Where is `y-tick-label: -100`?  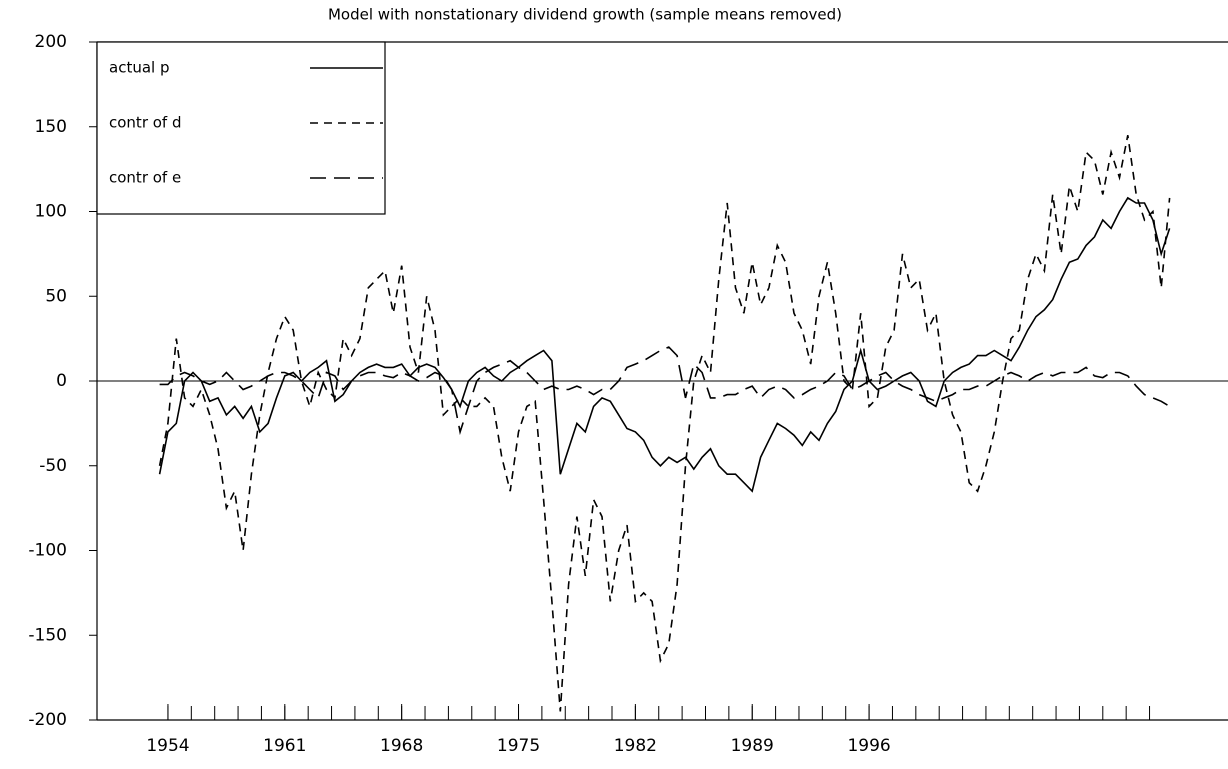 y-tick-label: -100 is located at coordinates (47, 551).